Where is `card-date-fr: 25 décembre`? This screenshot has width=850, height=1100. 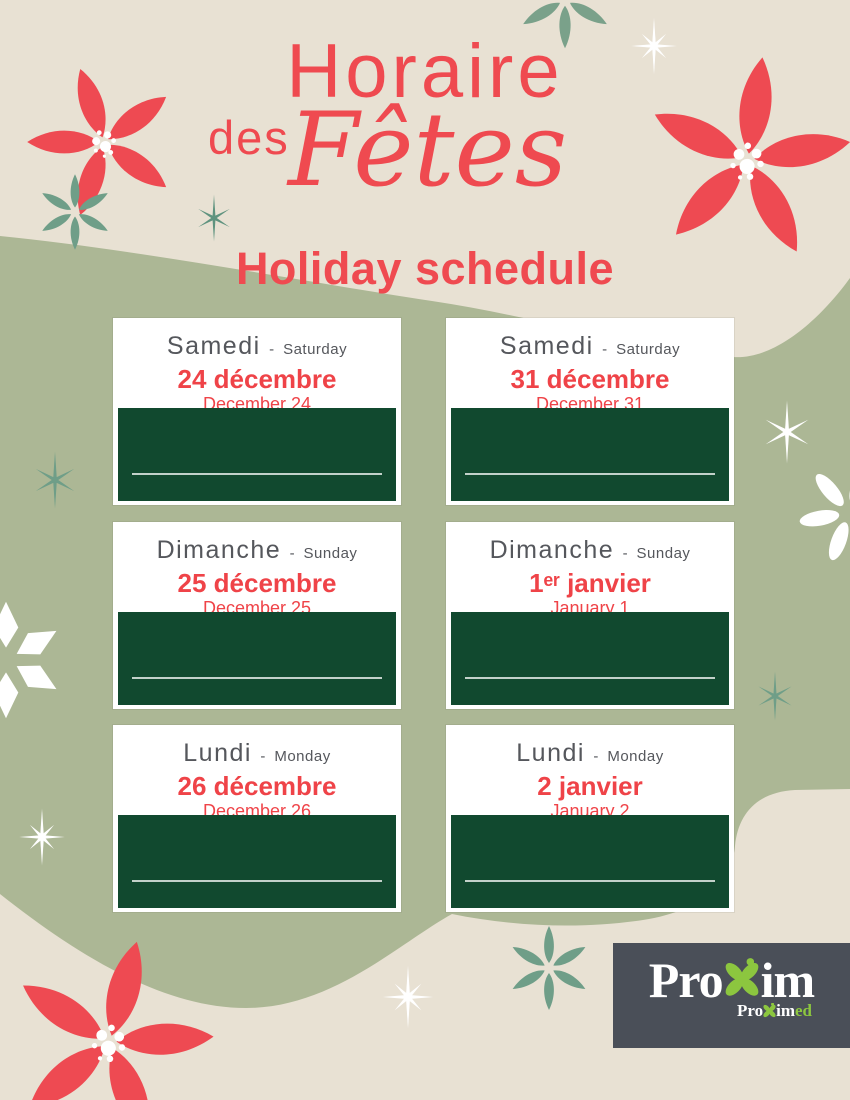 card-date-fr: 25 décembre is located at coordinates (257, 583).